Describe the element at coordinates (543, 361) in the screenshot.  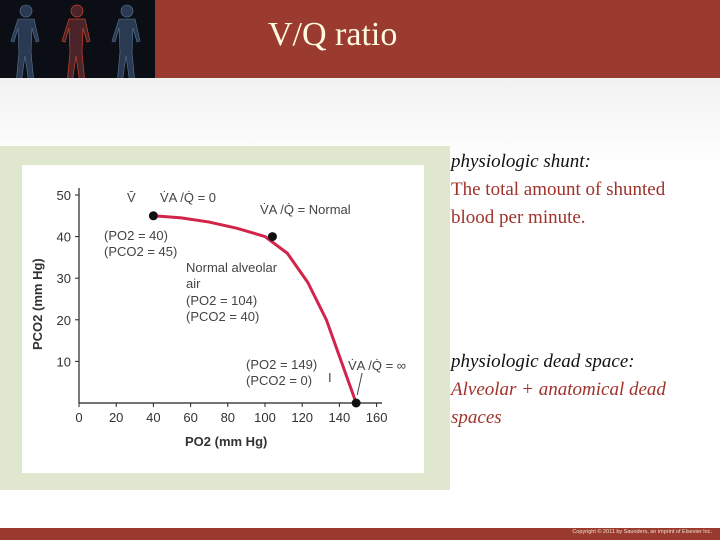
I see `dead-heading: physiologic dead space:` at that location.